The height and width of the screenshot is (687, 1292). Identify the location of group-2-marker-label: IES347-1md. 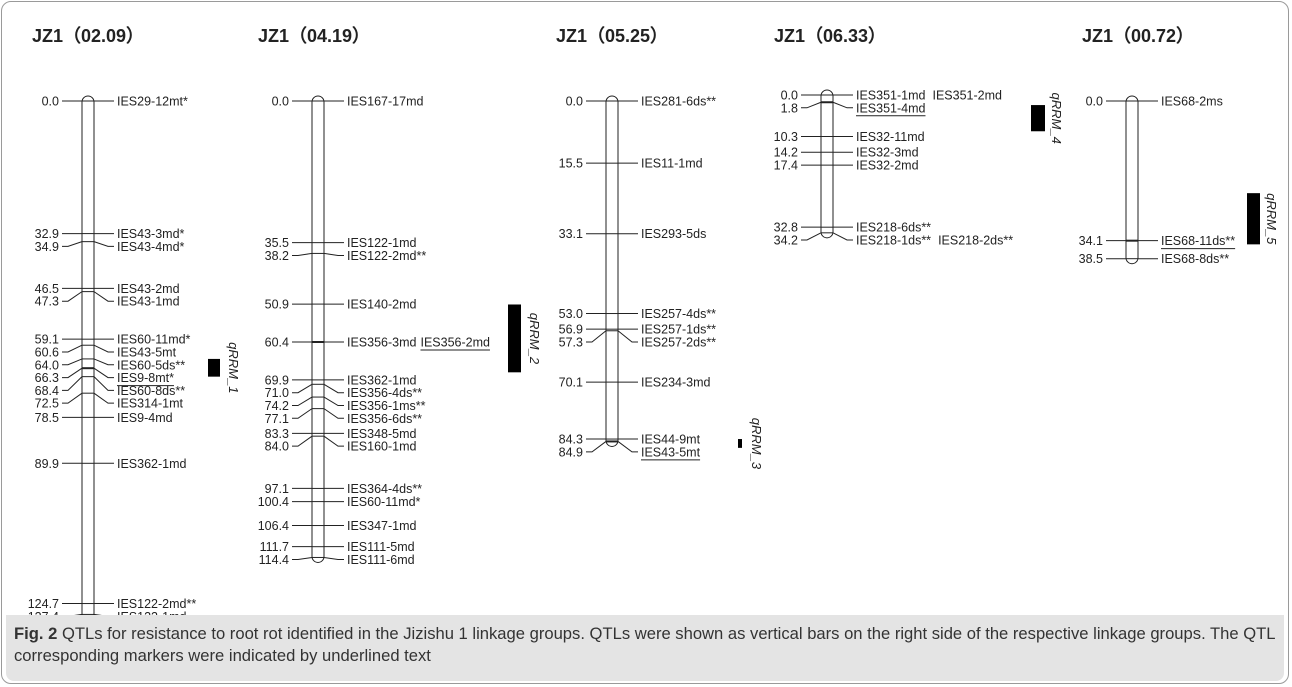
(382, 526).